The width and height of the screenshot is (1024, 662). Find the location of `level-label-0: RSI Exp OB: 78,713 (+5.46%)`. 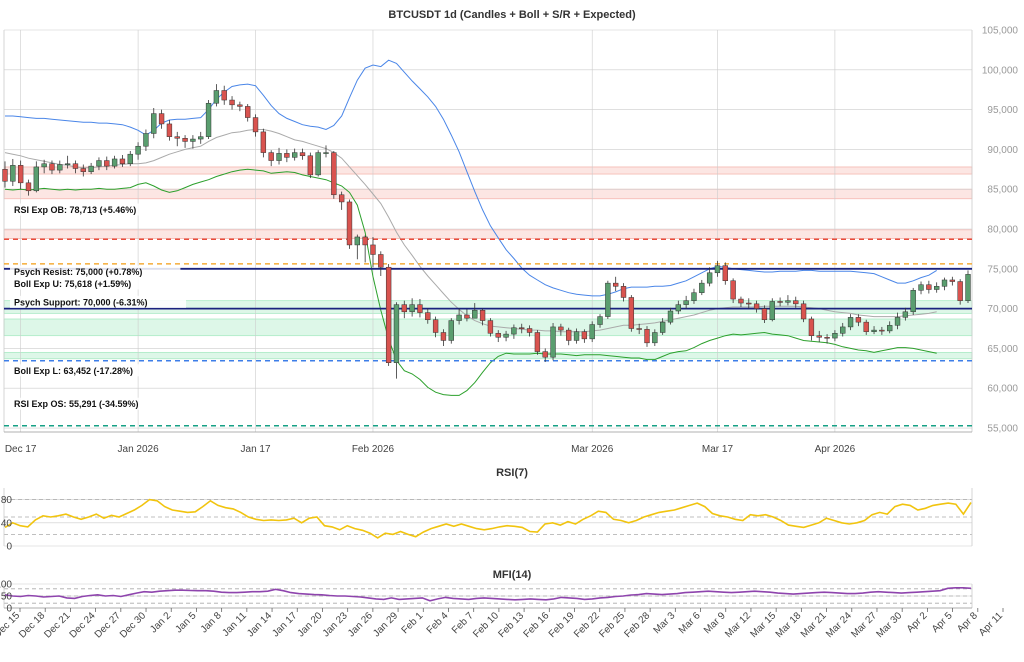

level-label-0: RSI Exp OB: 78,713 (+5.46%) is located at coordinates (90, 209).